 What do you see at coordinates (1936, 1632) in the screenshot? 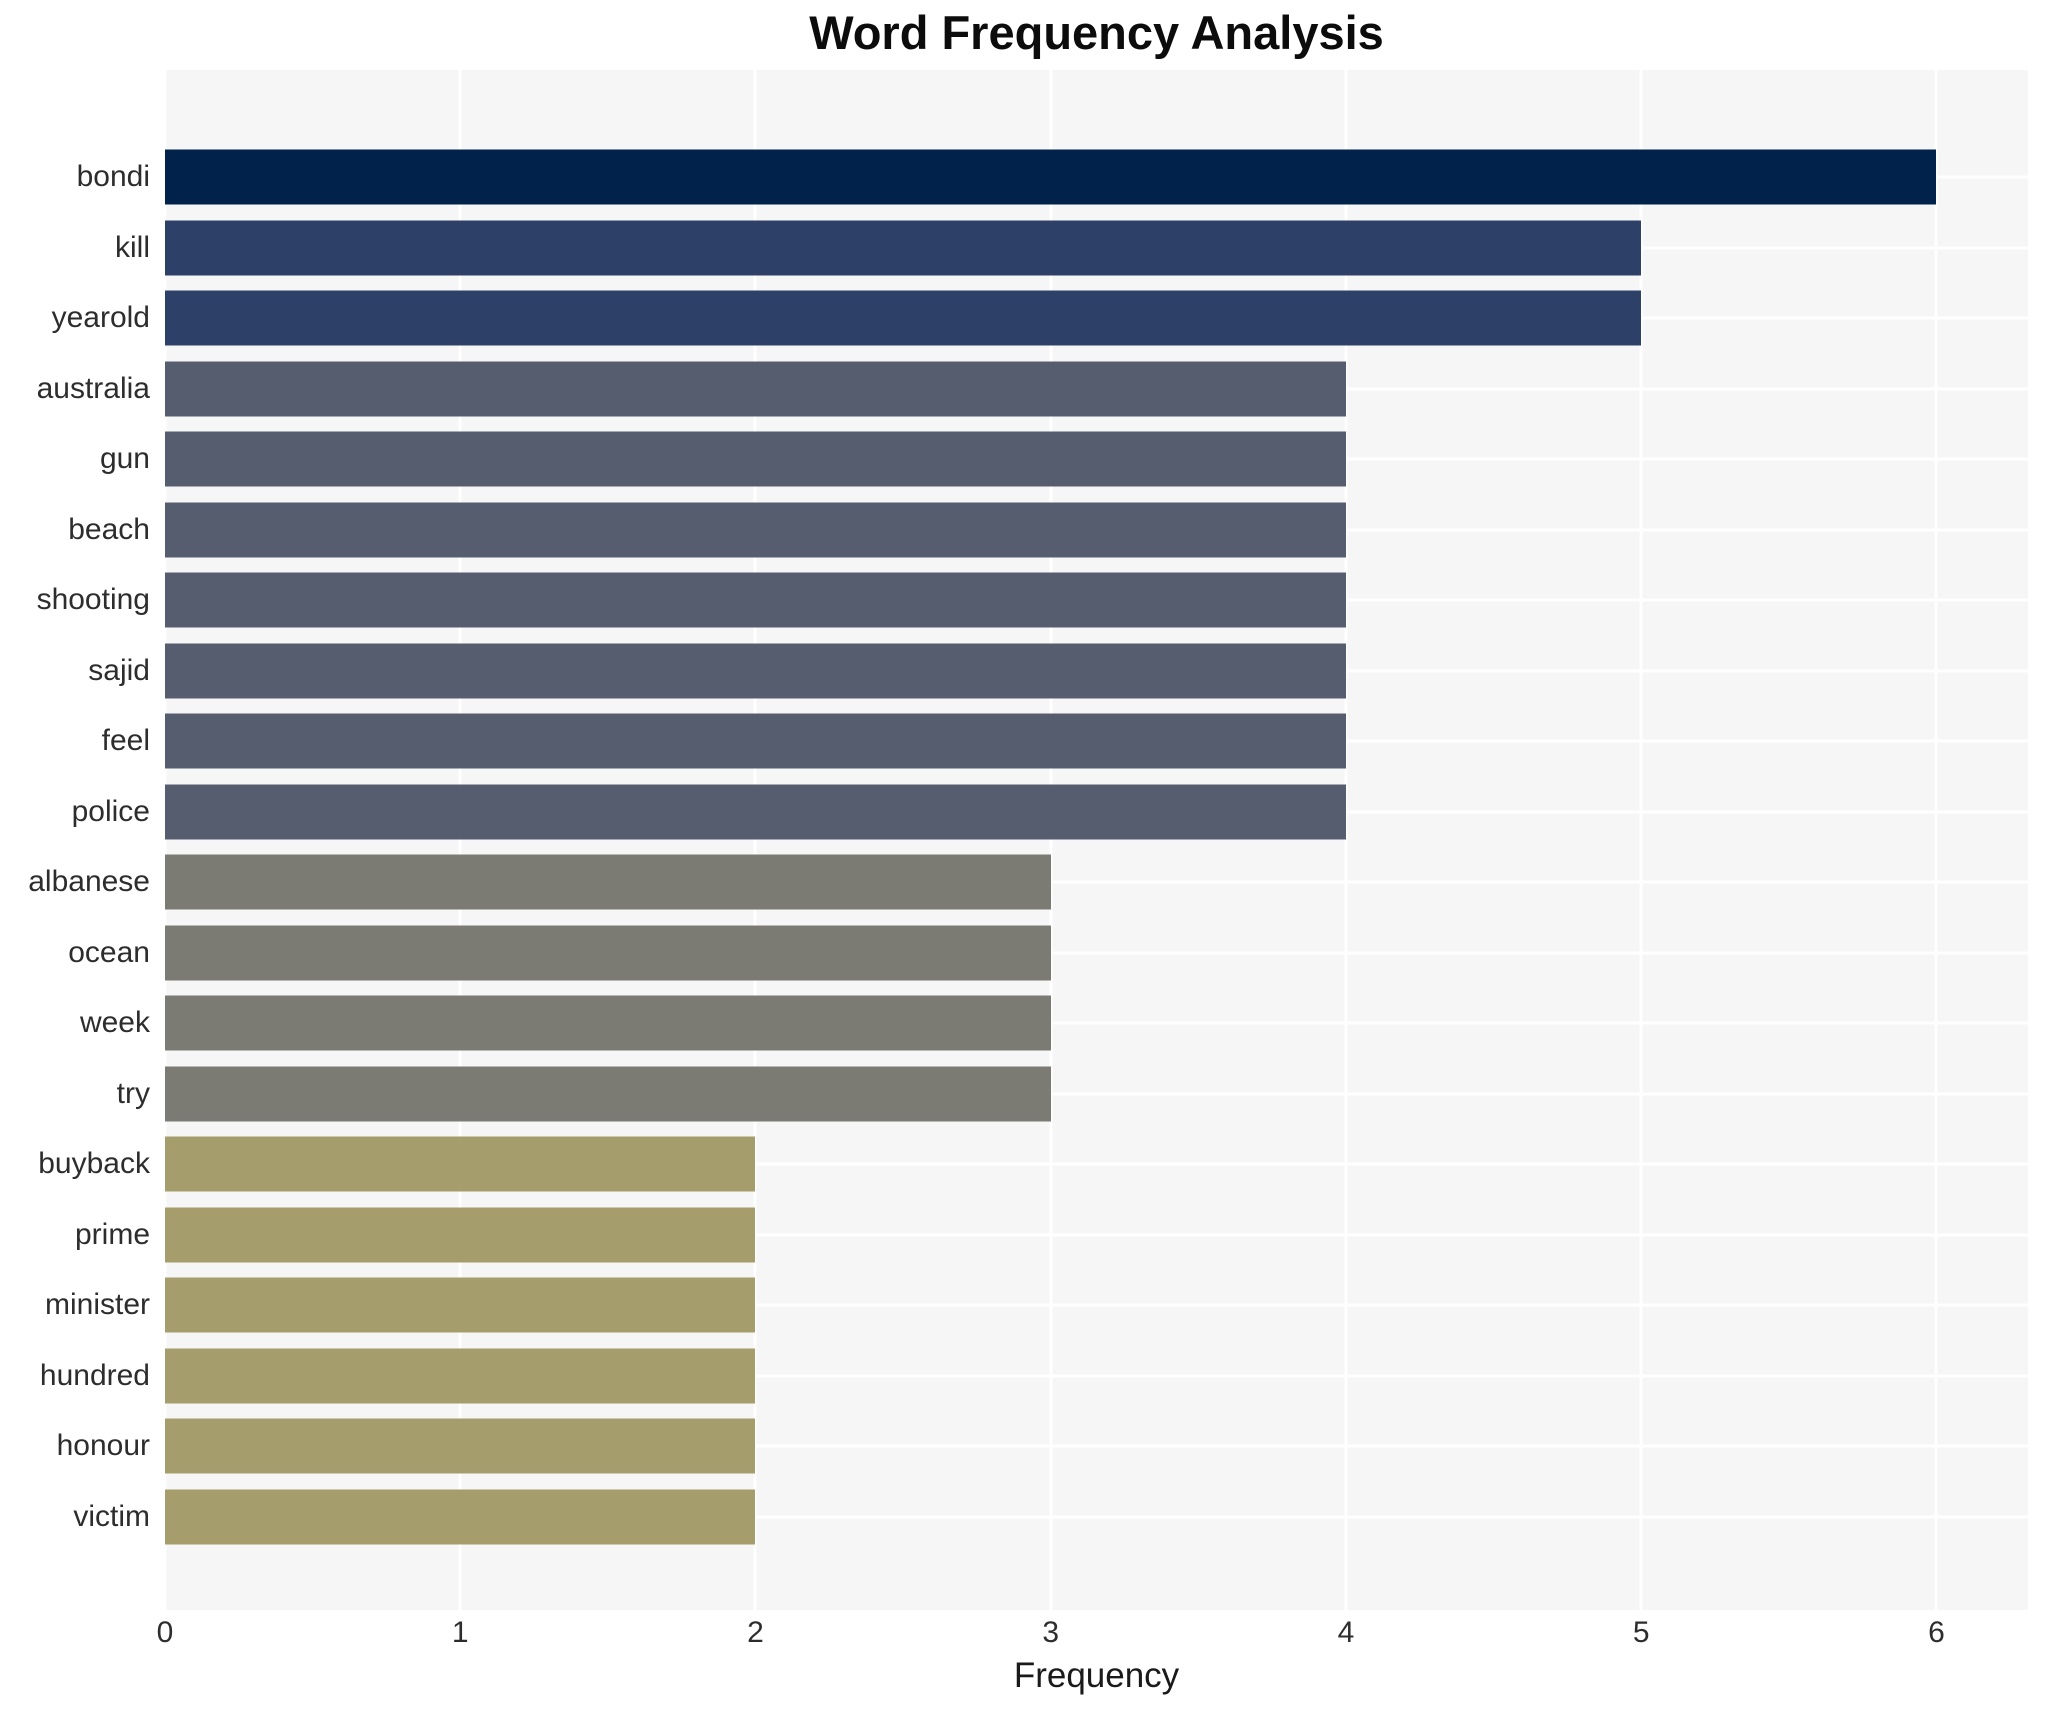
I see `x-tick-label: 6` at bounding box center [1936, 1632].